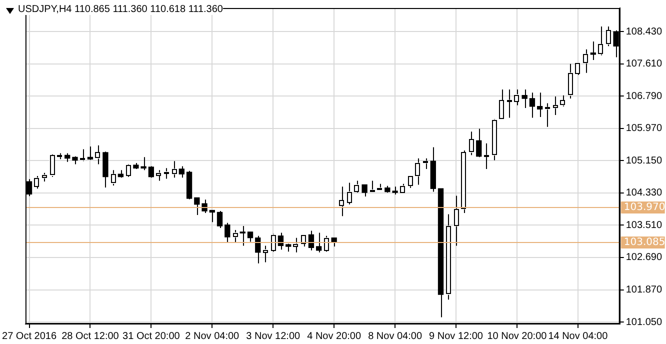  What do you see at coordinates (456, 336) in the screenshot?
I see `x-tick-label: 9 Nov 12:00` at bounding box center [456, 336].